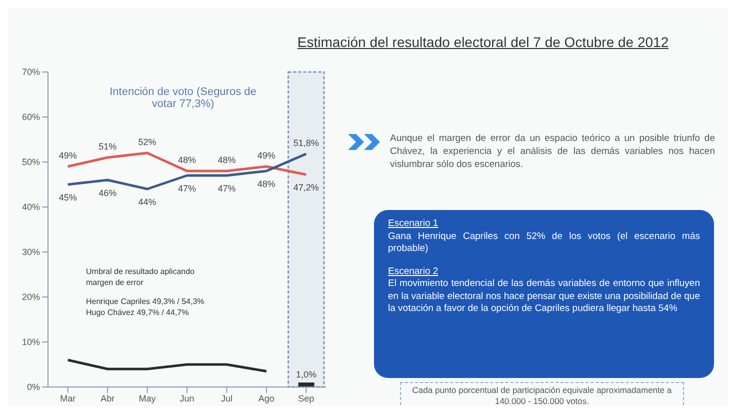 The width and height of the screenshot is (736, 414). Describe the element at coordinates (306, 187) in the screenshot. I see `data-label: 47,2%` at that location.